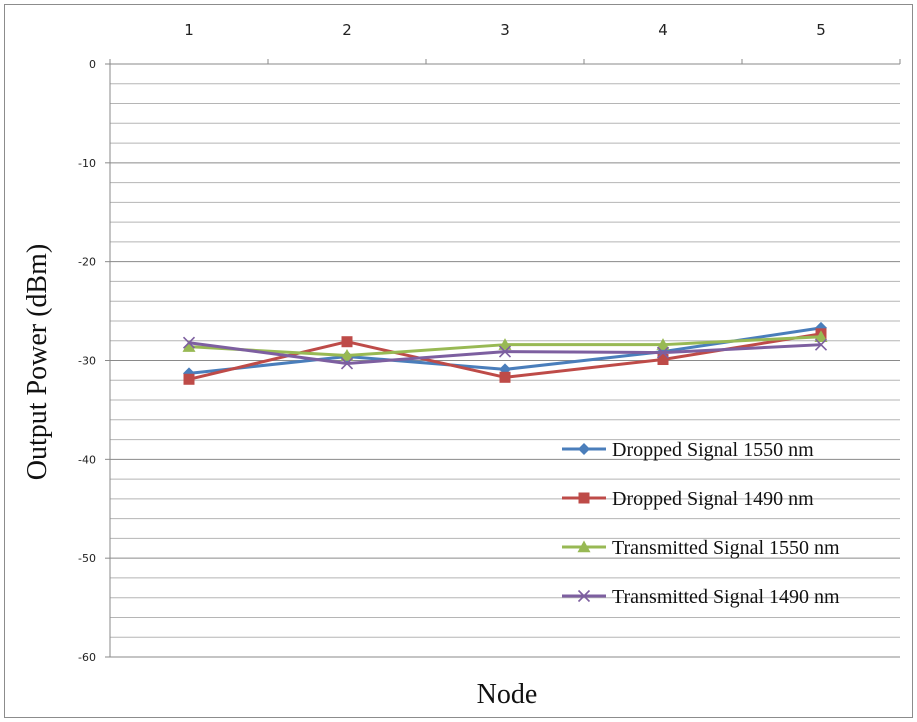 This screenshot has width=917, height=722. What do you see at coordinates (87, 459) in the screenshot?
I see `y-tick-label: -40` at bounding box center [87, 459].